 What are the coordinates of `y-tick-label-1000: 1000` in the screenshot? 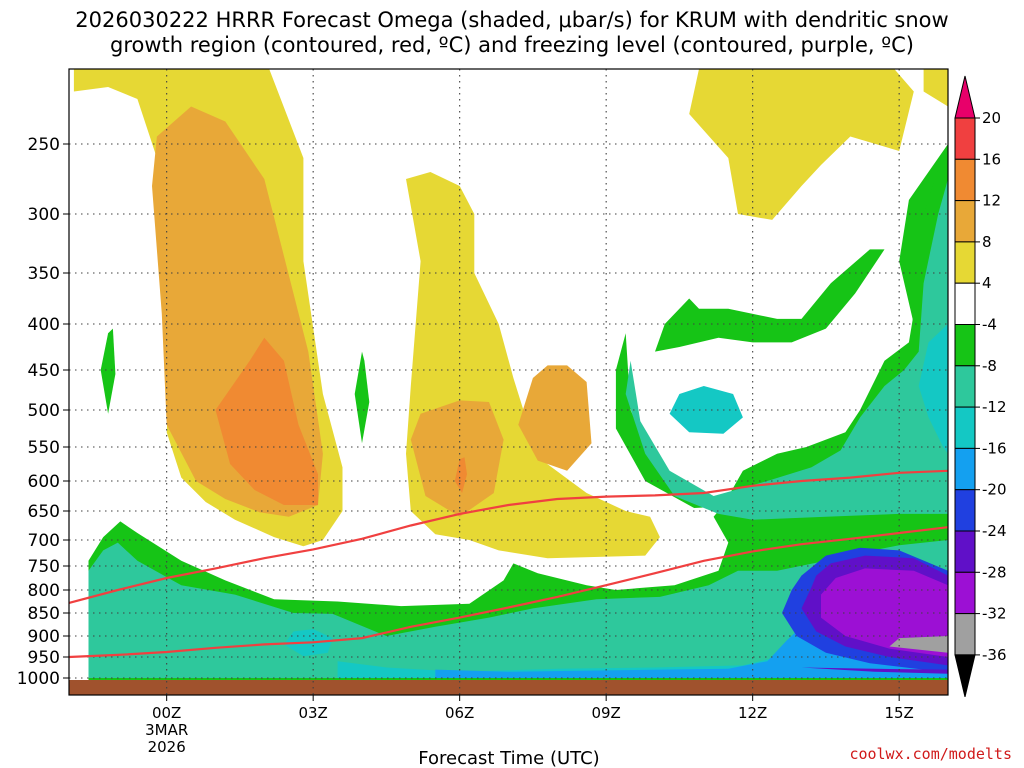 It's located at (38, 679).